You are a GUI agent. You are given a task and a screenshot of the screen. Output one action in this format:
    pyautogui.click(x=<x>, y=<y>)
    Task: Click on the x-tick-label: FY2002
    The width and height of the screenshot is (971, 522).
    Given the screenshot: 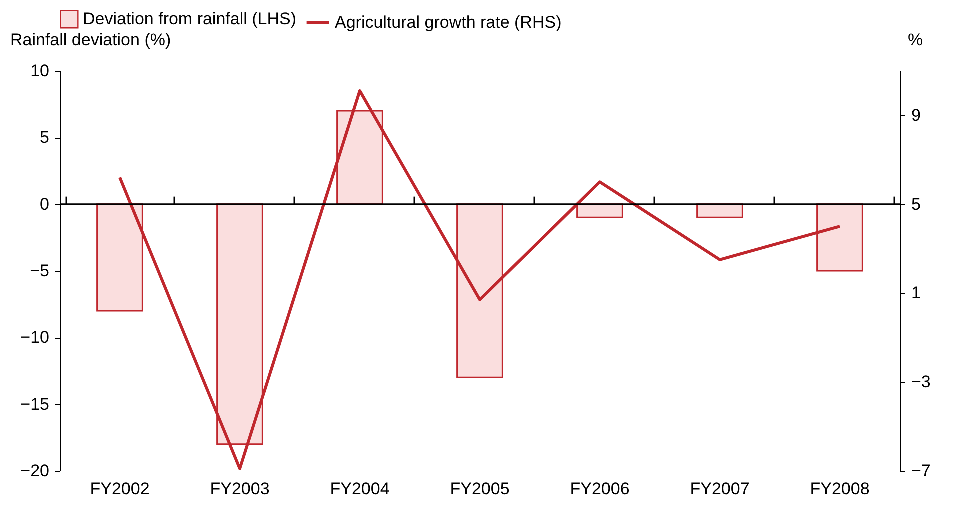 What is the action you would take?
    pyautogui.click(x=120, y=489)
    